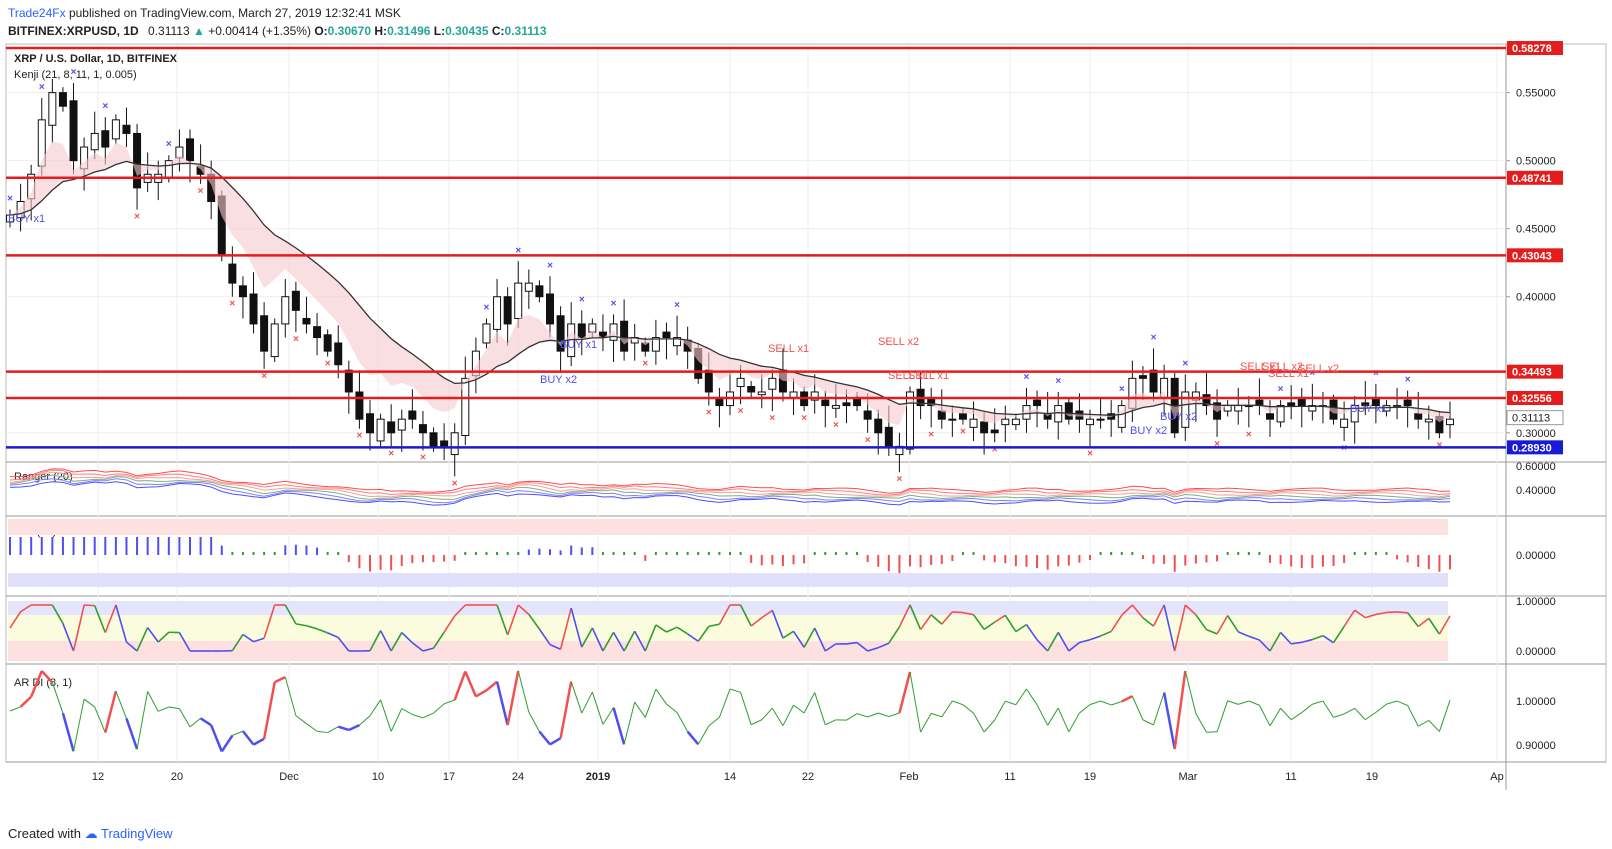  What do you see at coordinates (728, 651) in the screenshot?
I see `tdi-lower-zone` at bounding box center [728, 651].